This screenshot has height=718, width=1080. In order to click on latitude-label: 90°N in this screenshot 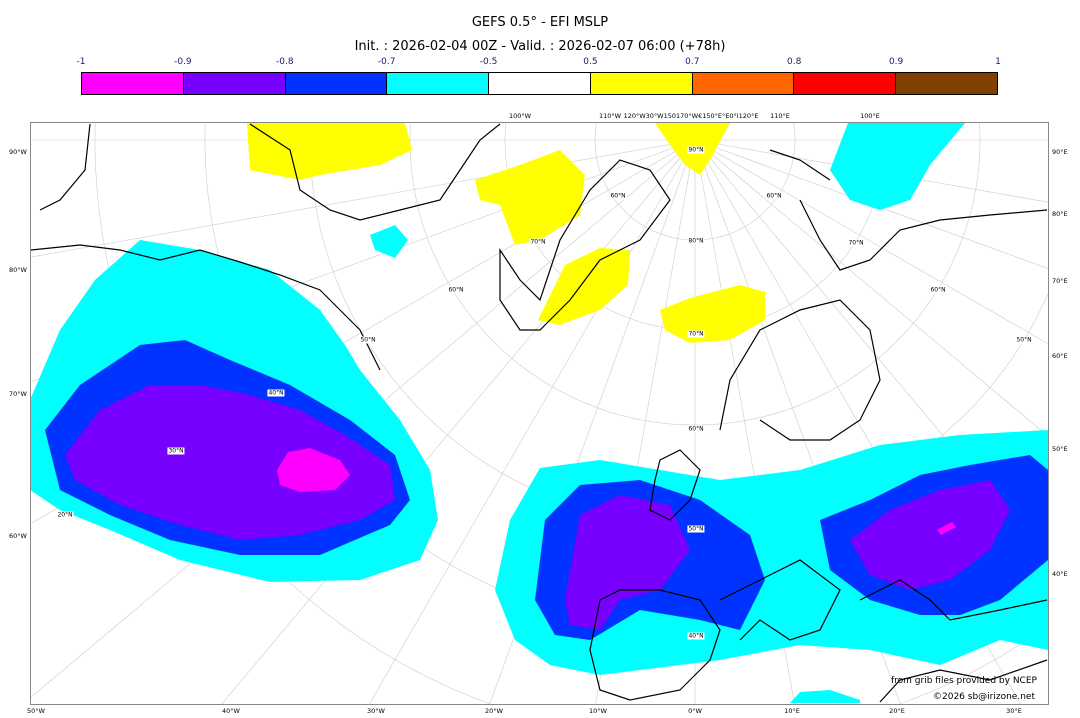, I will do `click(696, 150)`.